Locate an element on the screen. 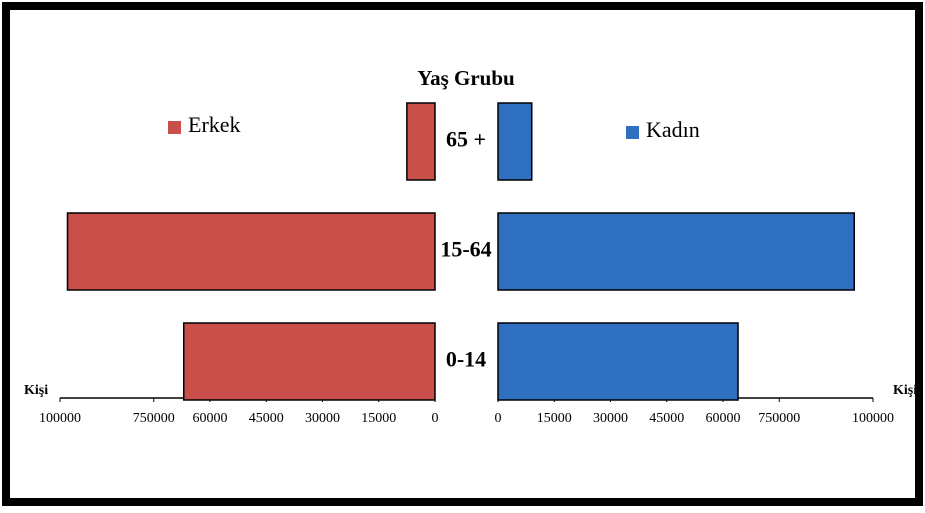  legend-label: Erkek is located at coordinates (214, 124).